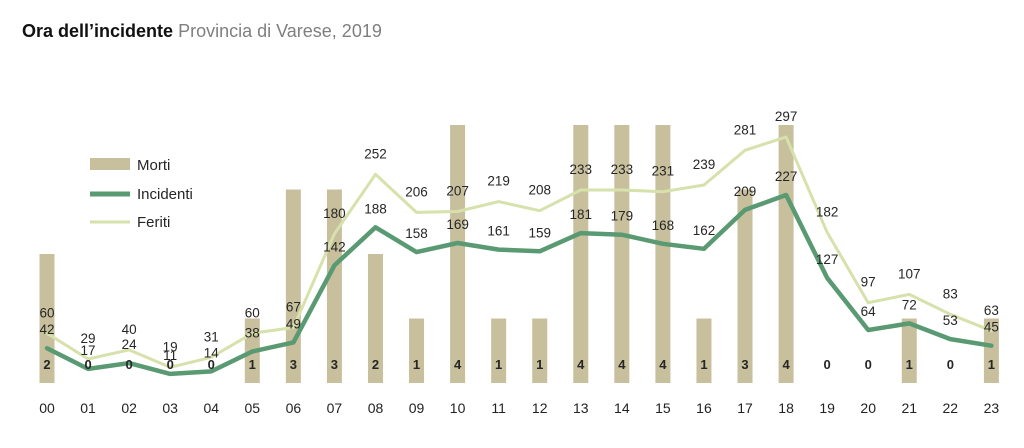  What do you see at coordinates (991, 327) in the screenshot?
I see `label-incidenti-23: 45` at bounding box center [991, 327].